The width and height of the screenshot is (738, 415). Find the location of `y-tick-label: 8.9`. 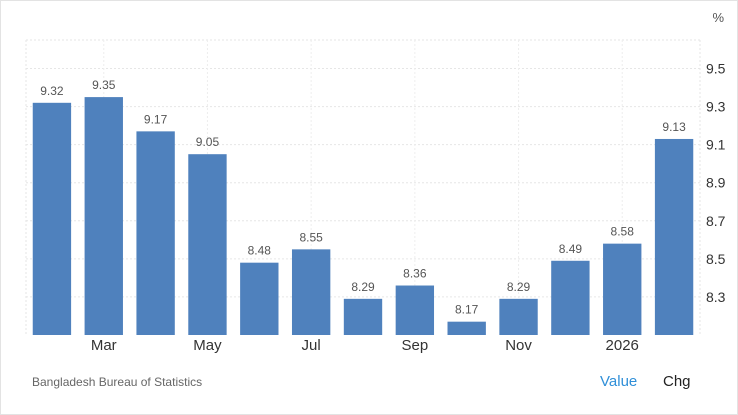

y-tick-label: 8.9 is located at coordinates (716, 183).